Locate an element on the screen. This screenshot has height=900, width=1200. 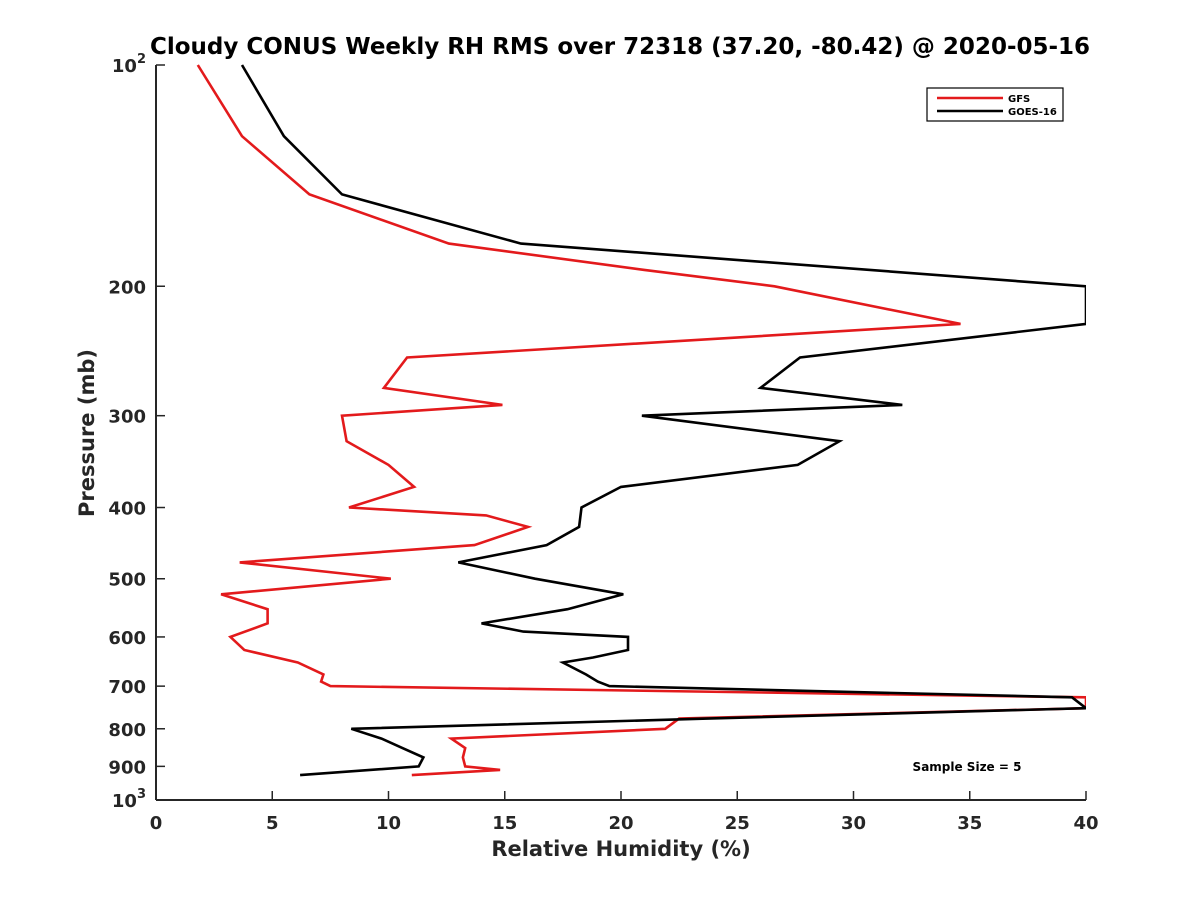
x-tick-label: 25 is located at coordinates (737, 823).